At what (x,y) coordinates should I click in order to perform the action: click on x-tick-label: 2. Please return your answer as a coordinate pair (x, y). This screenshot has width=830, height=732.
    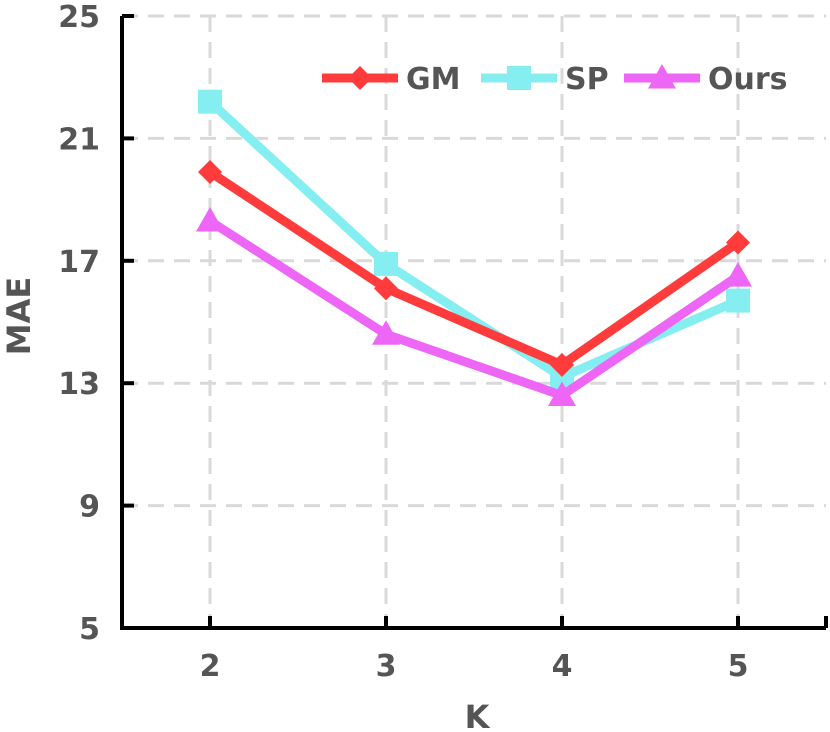
    Looking at the image, I should click on (210, 666).